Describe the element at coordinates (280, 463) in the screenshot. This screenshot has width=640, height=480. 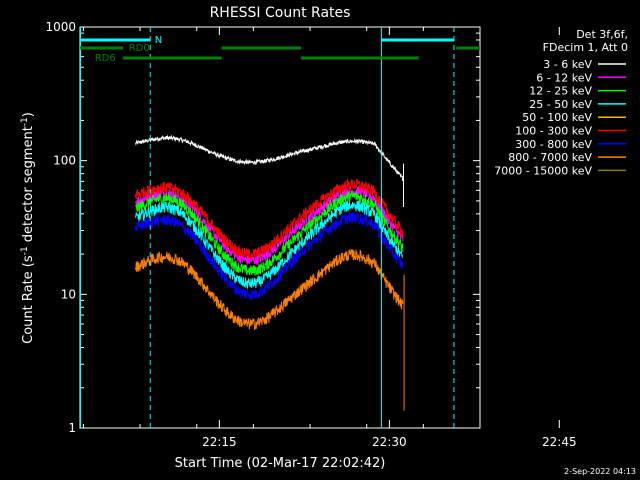
I see `x-axis-label: Start Time (02-Mar-17 22:02:42)` at that location.